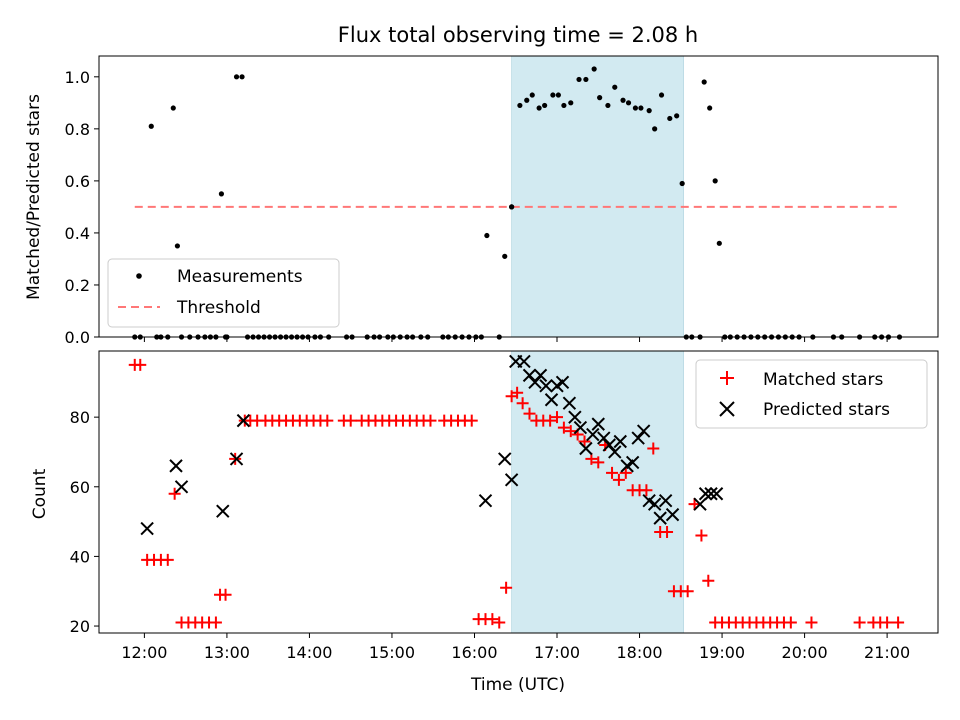 The height and width of the screenshot is (720, 960). What do you see at coordinates (518, 35) in the screenshot?
I see `chart-title: Flux total observing time = 2.08 h` at bounding box center [518, 35].